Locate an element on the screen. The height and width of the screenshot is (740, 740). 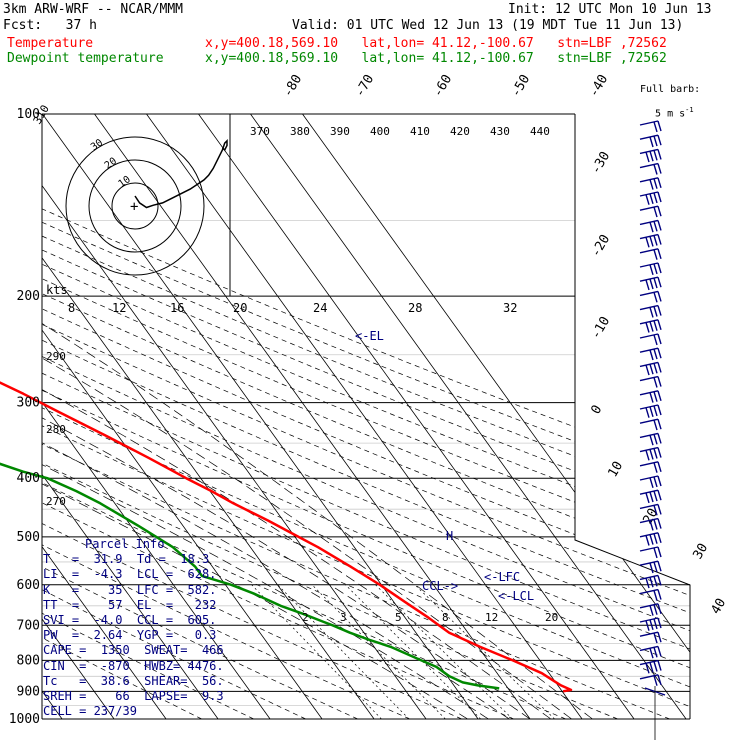
temperature-legend-label: Temperature is located at coordinates (50, 43).